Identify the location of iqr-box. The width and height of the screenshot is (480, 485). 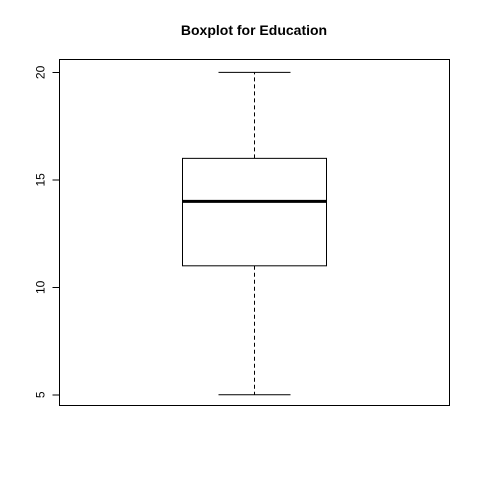
(254, 212).